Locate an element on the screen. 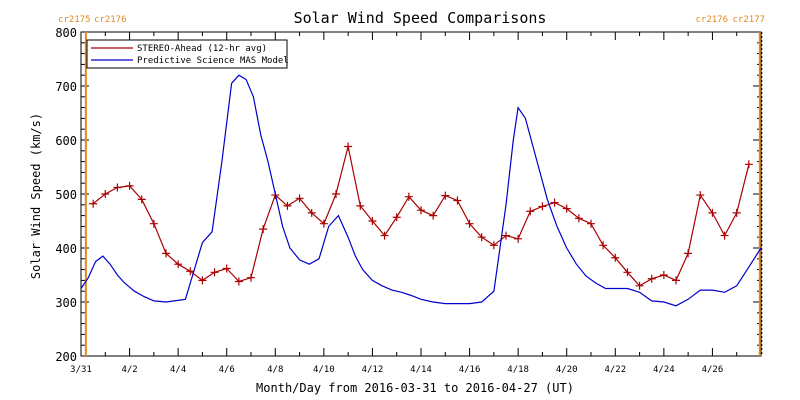 The height and width of the screenshot is (400, 800). x-tick-label: 4/18 is located at coordinates (518, 370).